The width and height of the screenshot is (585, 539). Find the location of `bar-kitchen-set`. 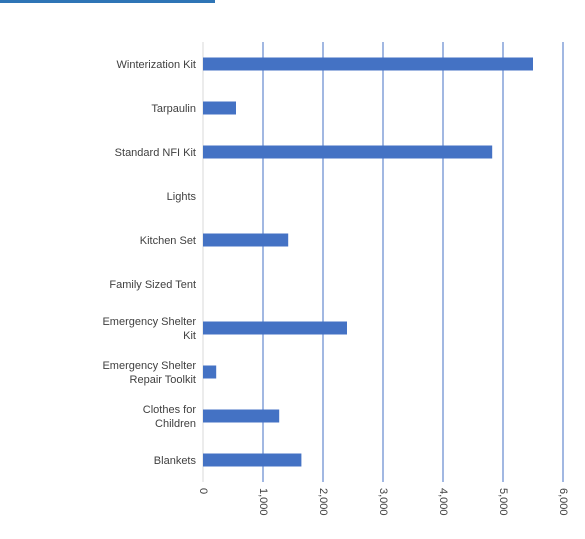

bar-kitchen-set is located at coordinates (246, 240).